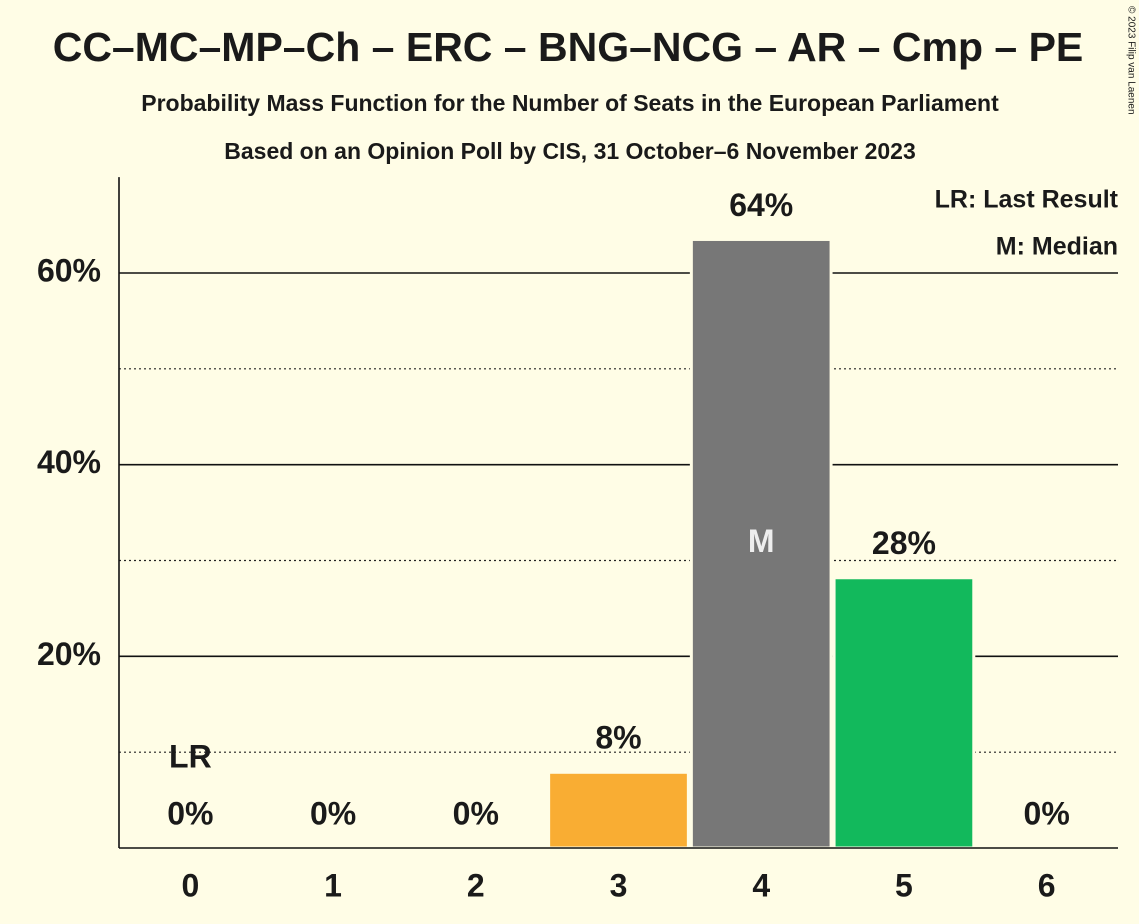  What do you see at coordinates (69, 270) in the screenshot?
I see `y-tick-label: 60%` at bounding box center [69, 270].